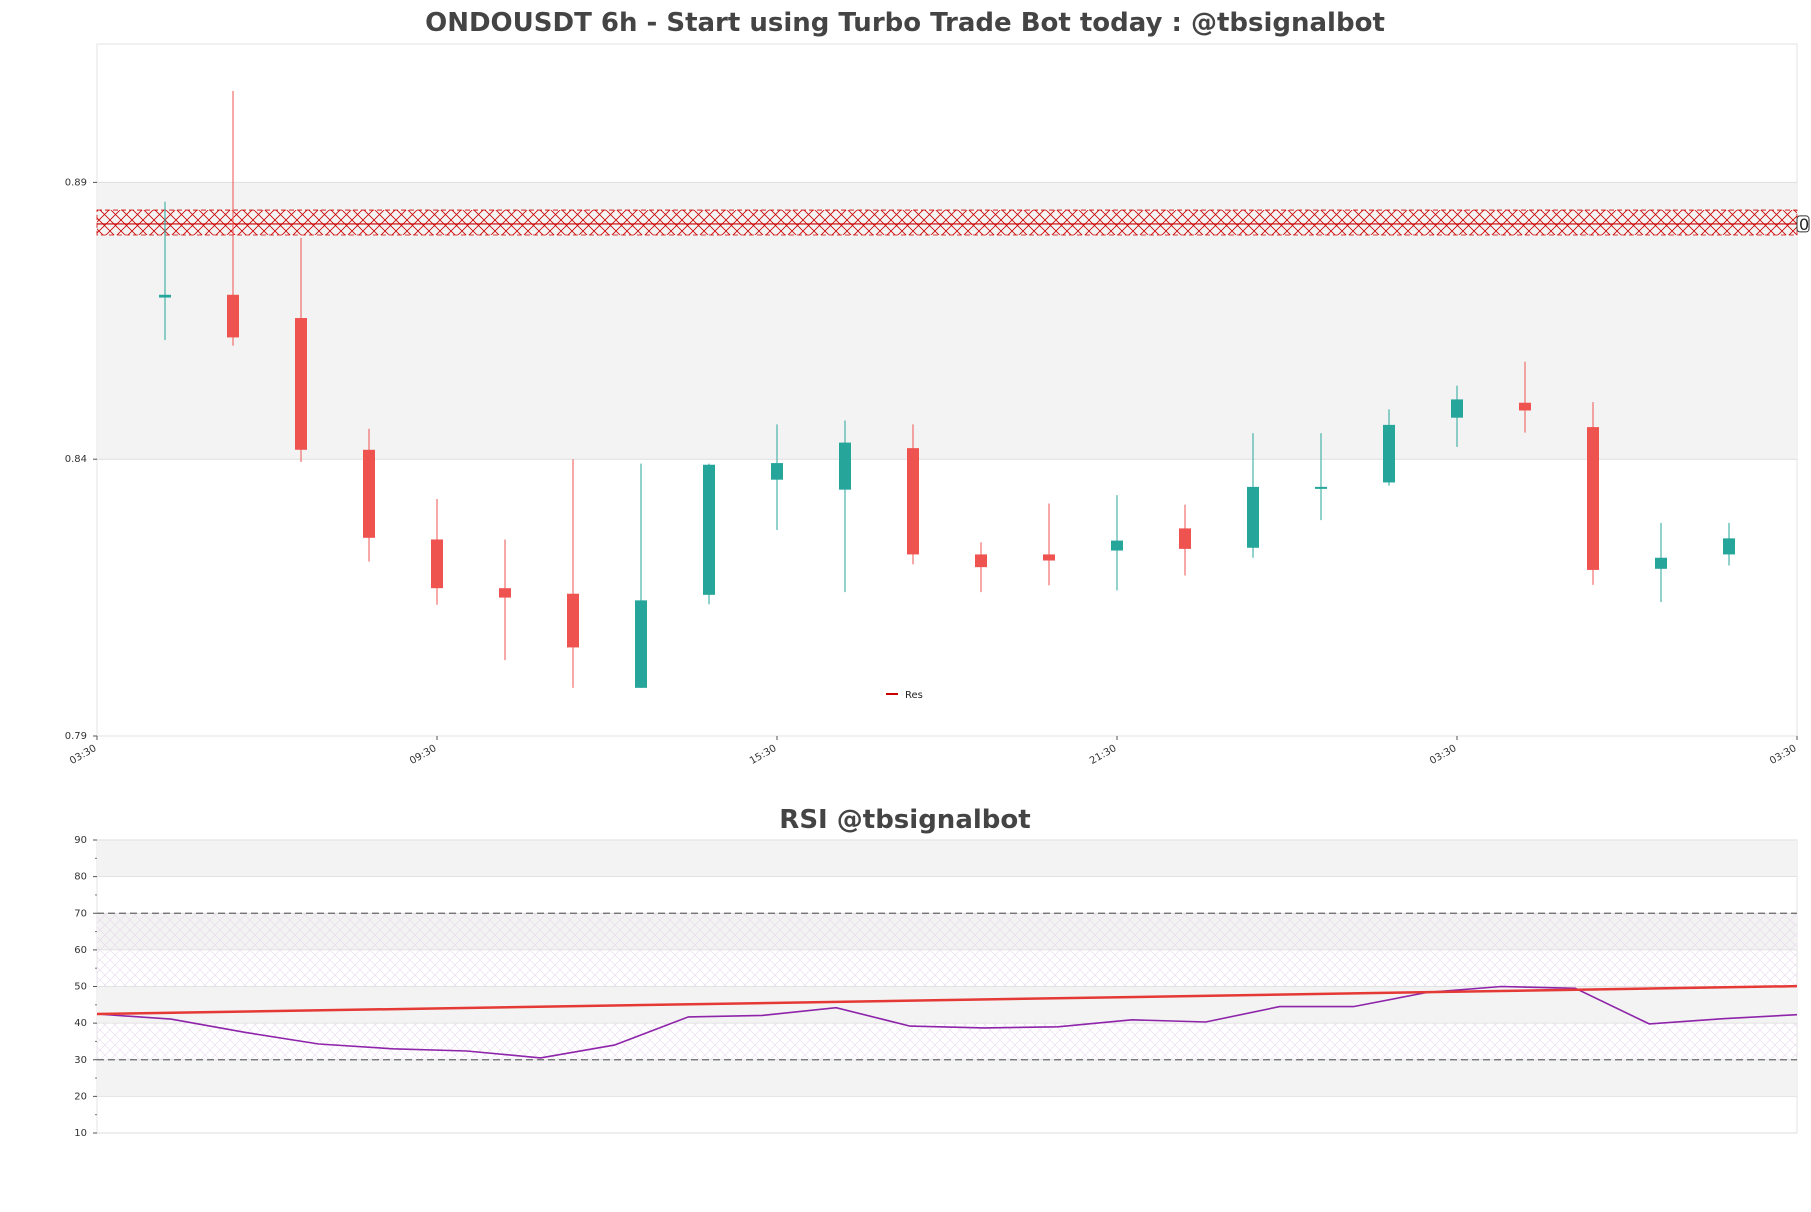 This screenshot has height=1212, width=1811. Describe the element at coordinates (80, 1133) in the screenshot. I see `rsi-y-tick-label: 10` at that location.